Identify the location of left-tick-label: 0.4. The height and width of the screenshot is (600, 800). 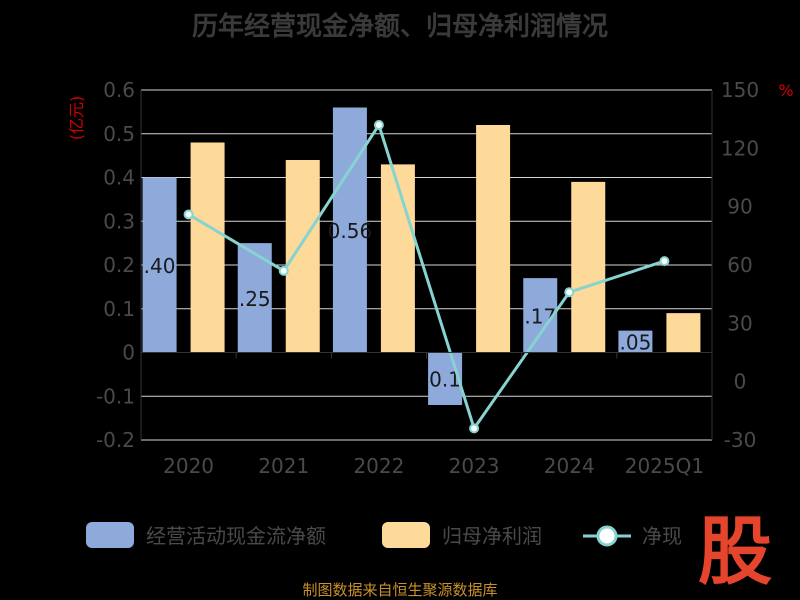
(119, 178).